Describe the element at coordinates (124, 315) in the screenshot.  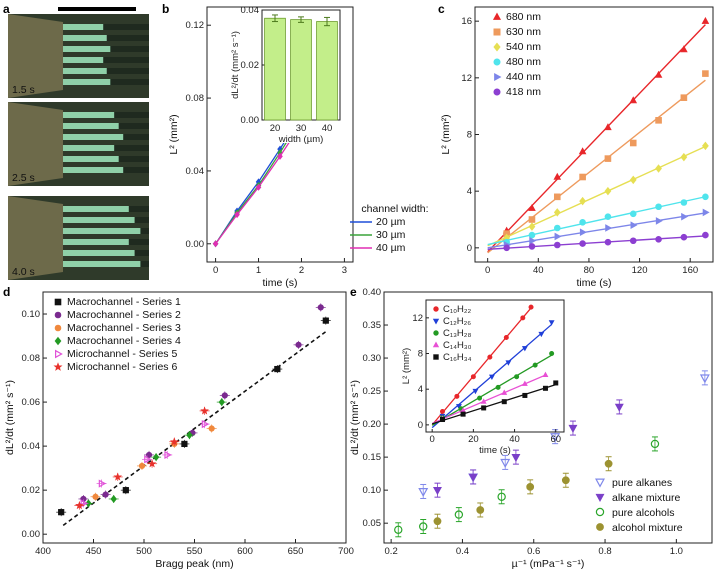
I see `d-legend-label: Macrochannel - Series 2` at that location.